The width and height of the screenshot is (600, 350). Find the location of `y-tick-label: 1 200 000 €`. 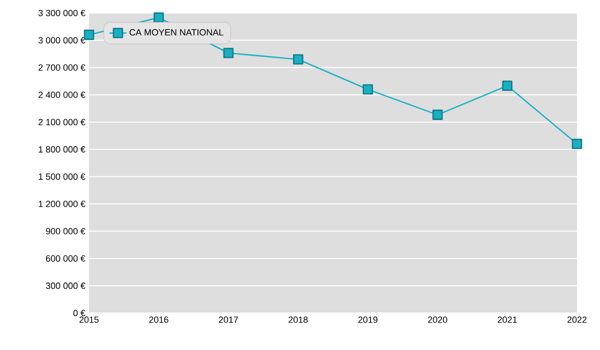

y-tick-label: 1 200 000 € is located at coordinates (62, 204).